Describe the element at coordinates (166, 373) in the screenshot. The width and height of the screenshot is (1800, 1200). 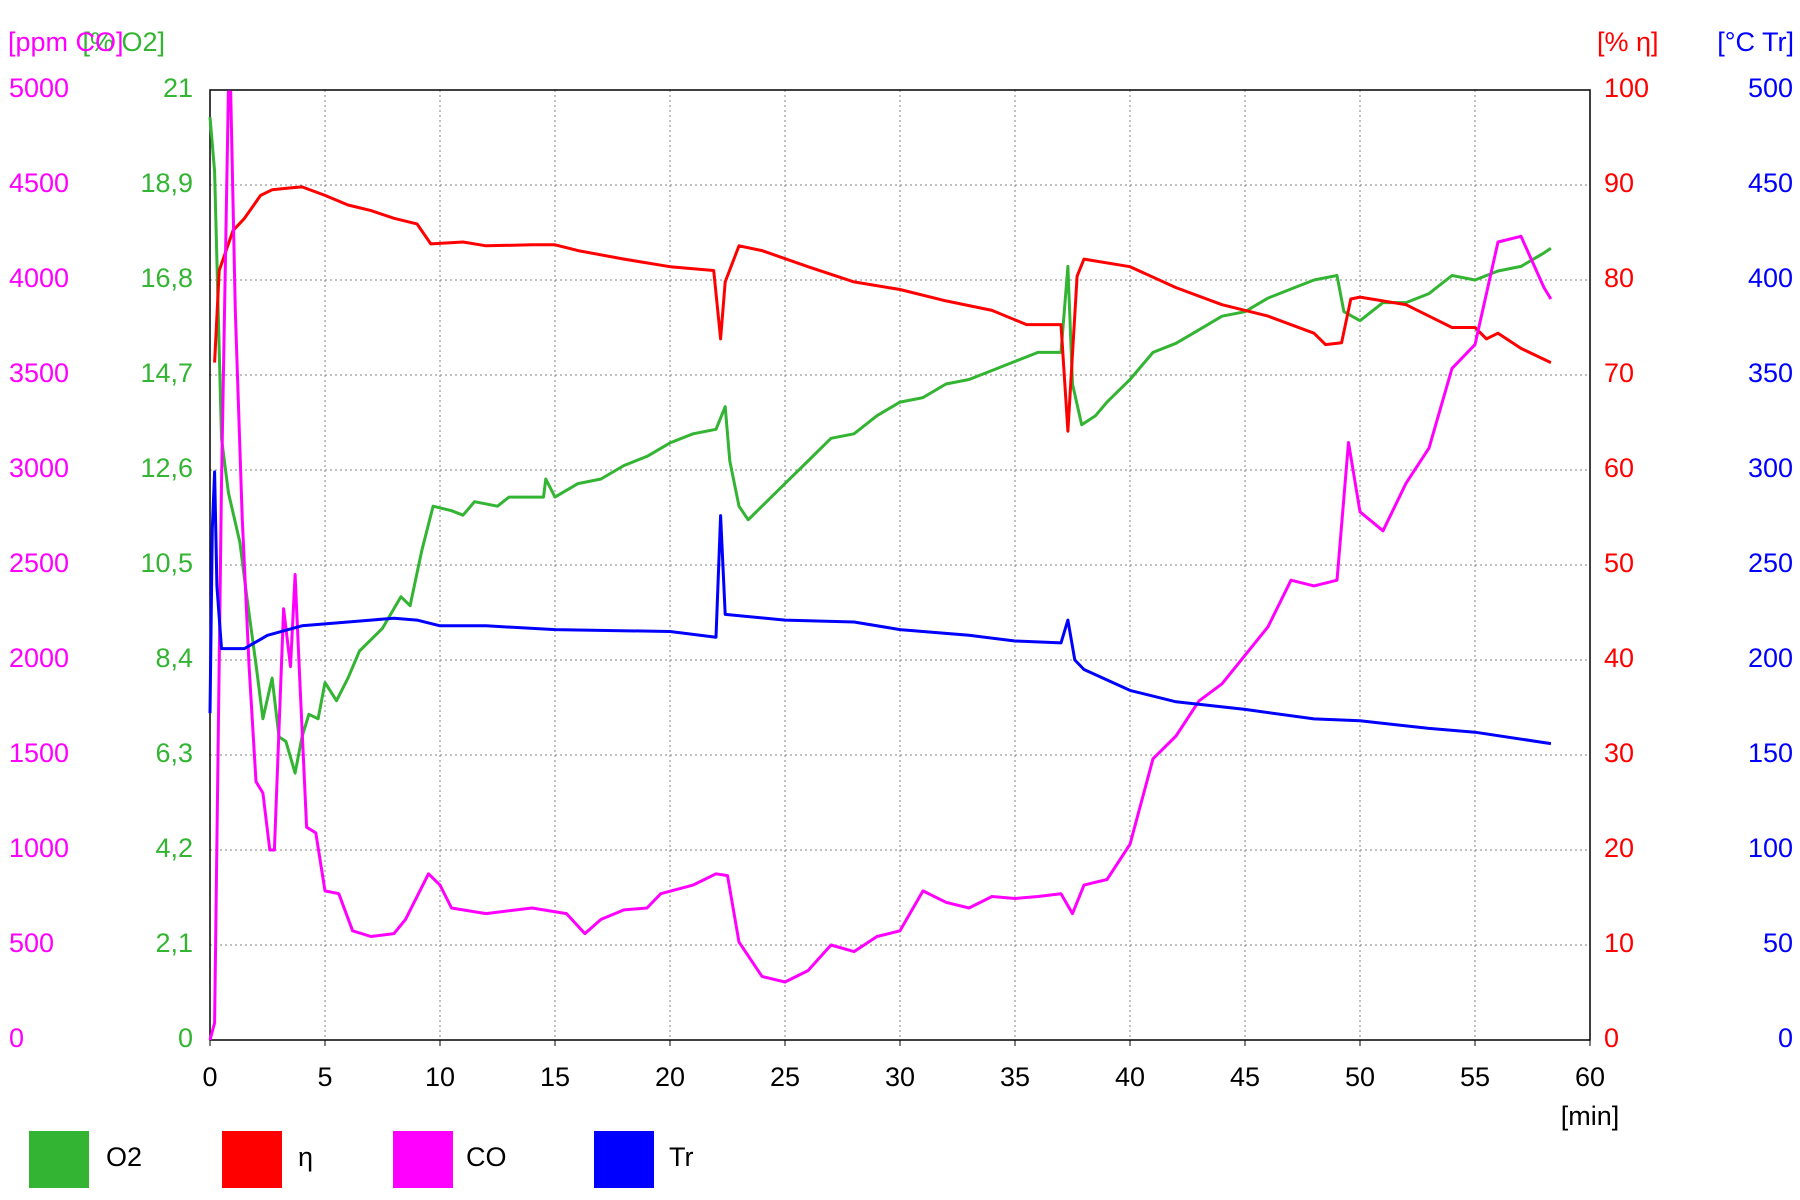
I see `y-tick-label: 14,7` at that location.